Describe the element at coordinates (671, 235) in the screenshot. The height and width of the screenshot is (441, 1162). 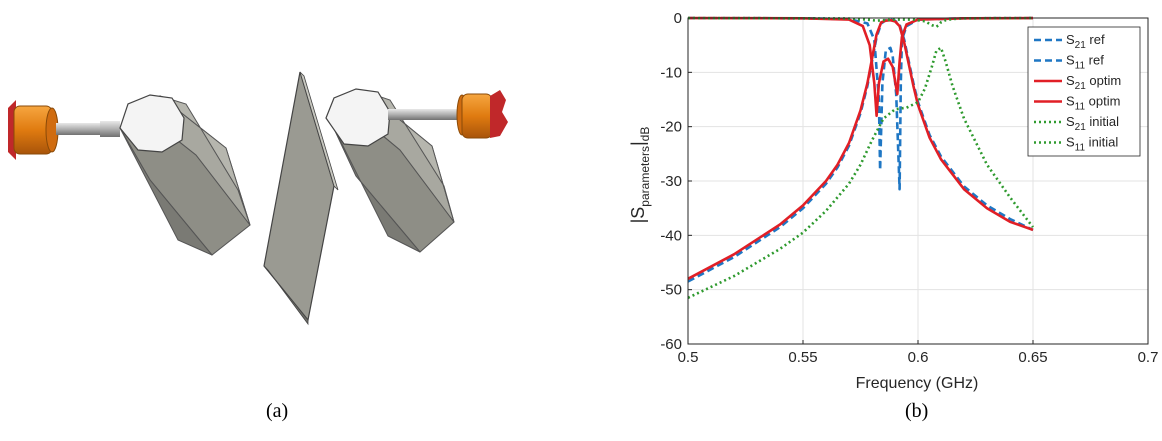
I see `y-tick-label: -40` at that location.